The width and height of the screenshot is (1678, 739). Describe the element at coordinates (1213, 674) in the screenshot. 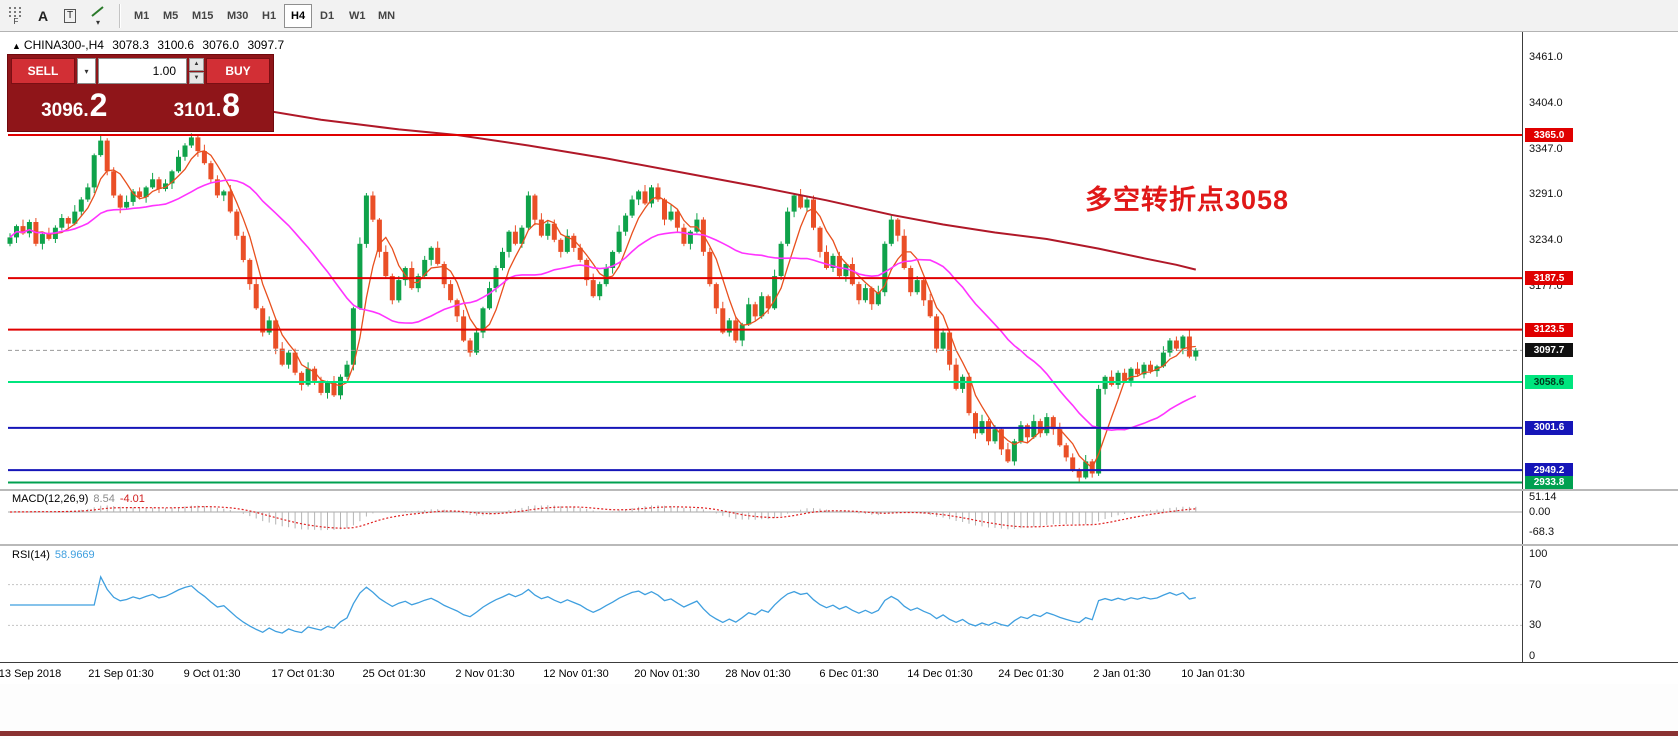

I see `time-axis-label: 10 Jan 01:30` at that location.